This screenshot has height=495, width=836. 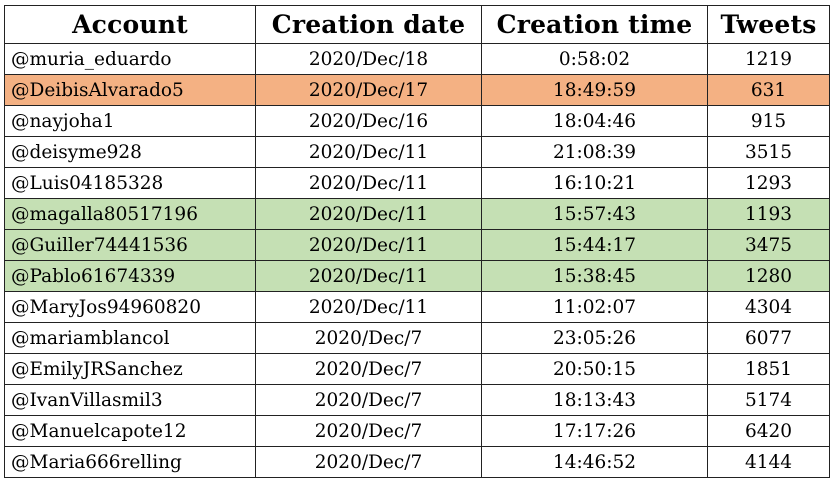 What do you see at coordinates (130, 276) in the screenshot?
I see `cell-account: @Pablo61674339` at bounding box center [130, 276].